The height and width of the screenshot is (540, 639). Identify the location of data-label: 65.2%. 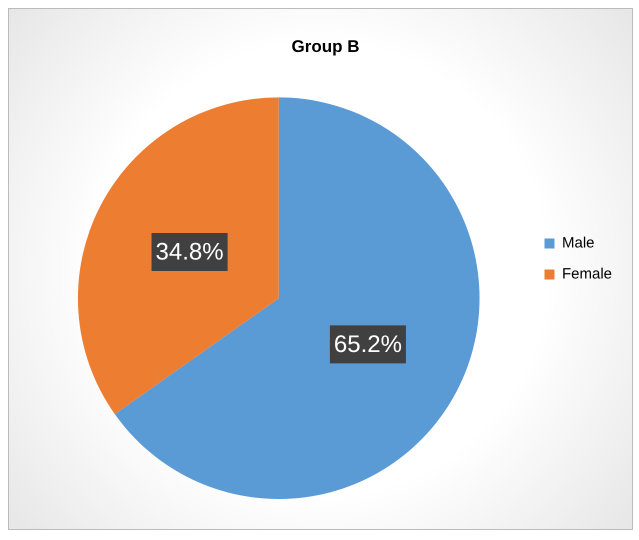
(368, 344).